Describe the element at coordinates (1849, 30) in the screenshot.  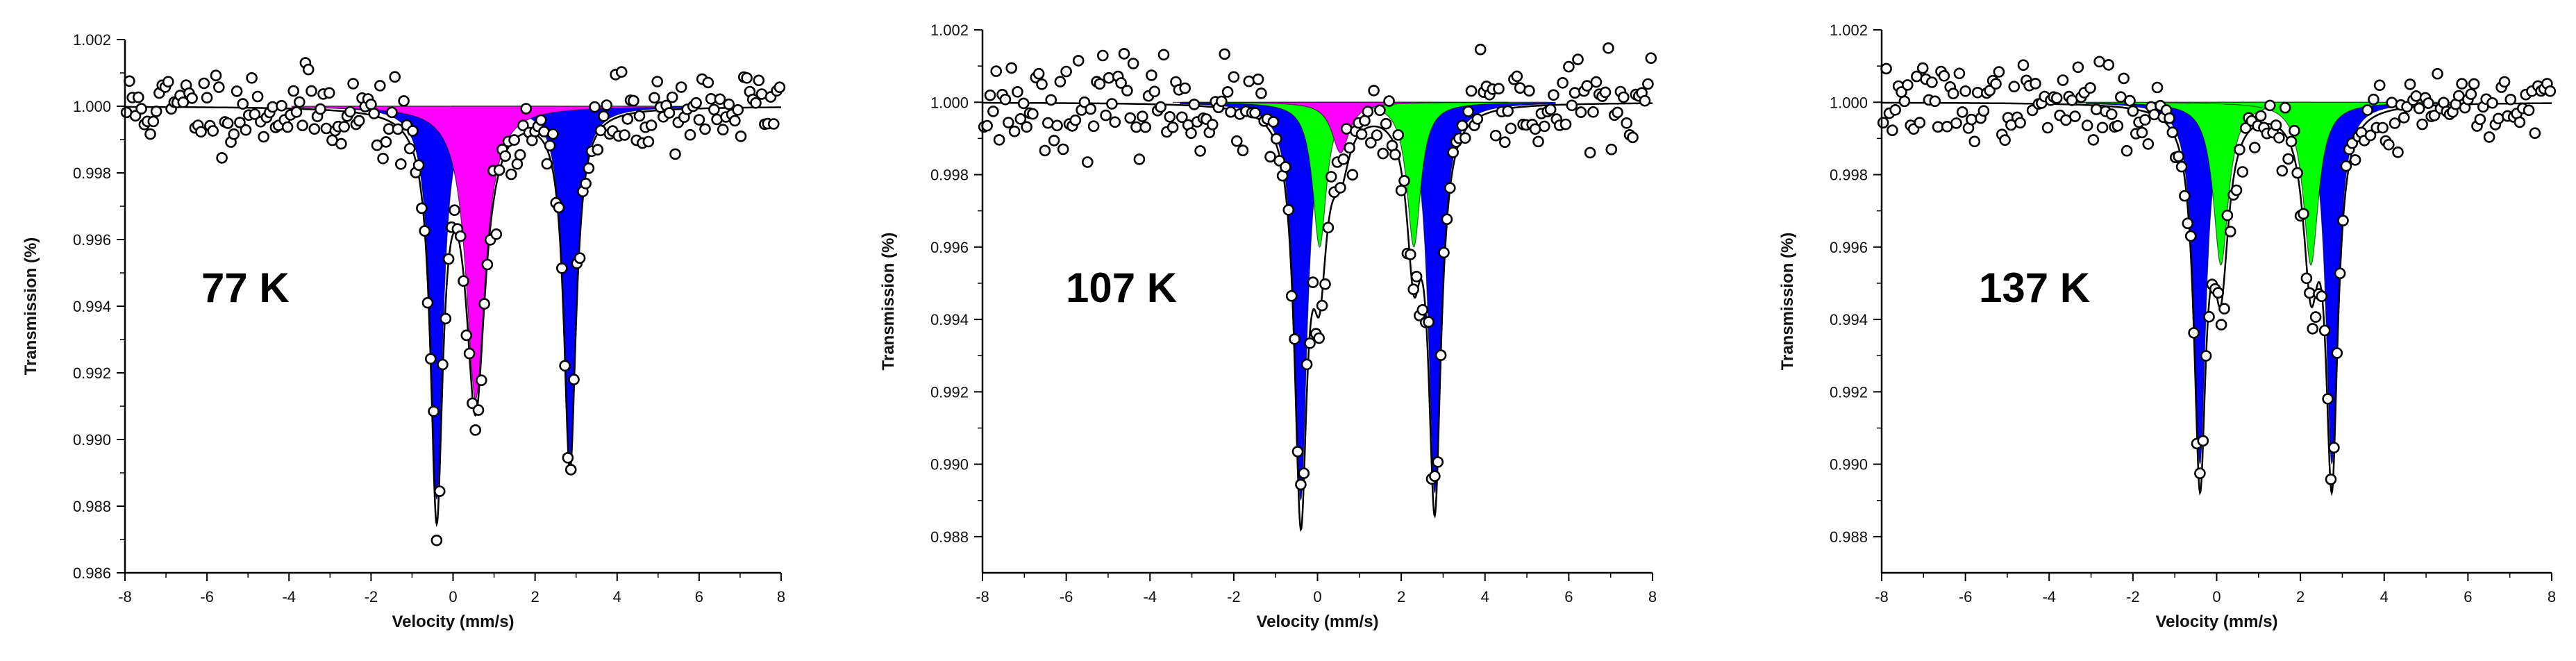
I see `y-tick-label: 1.002` at that location.